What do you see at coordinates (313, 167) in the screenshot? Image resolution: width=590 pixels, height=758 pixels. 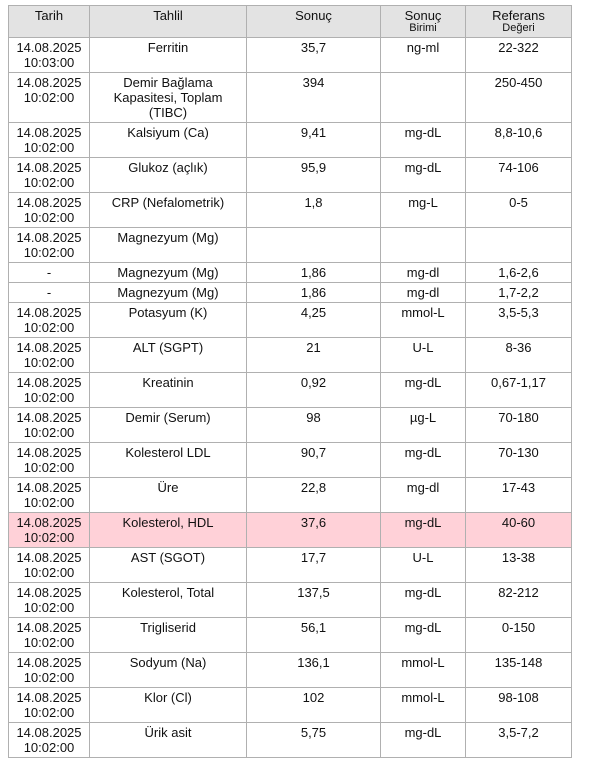 I see `result: 95,9` at bounding box center [313, 167].